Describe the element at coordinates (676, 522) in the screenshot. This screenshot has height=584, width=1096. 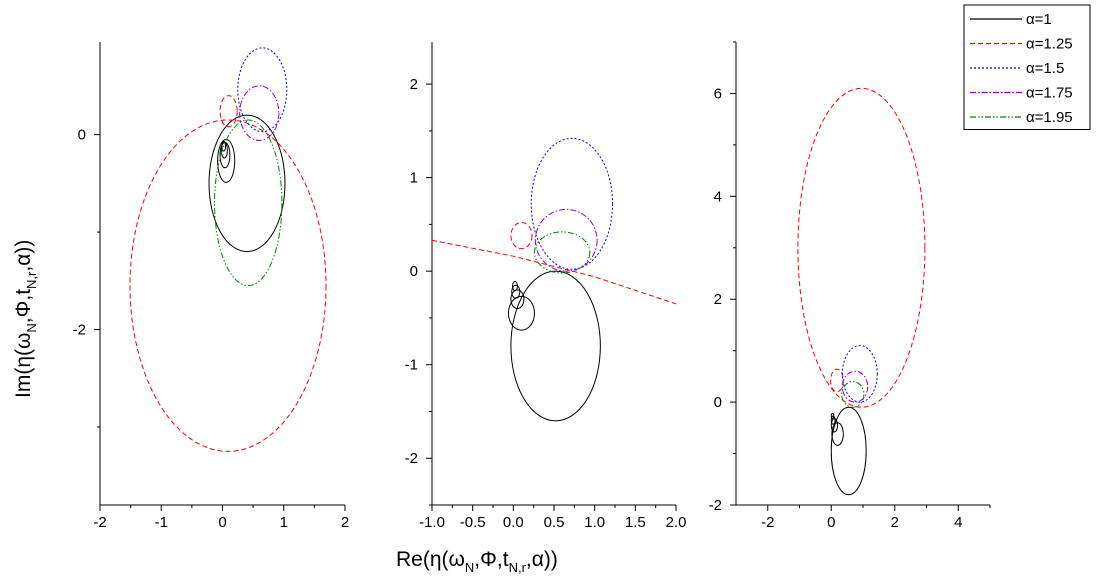
I see `x-tick-label: 2.0` at that location.